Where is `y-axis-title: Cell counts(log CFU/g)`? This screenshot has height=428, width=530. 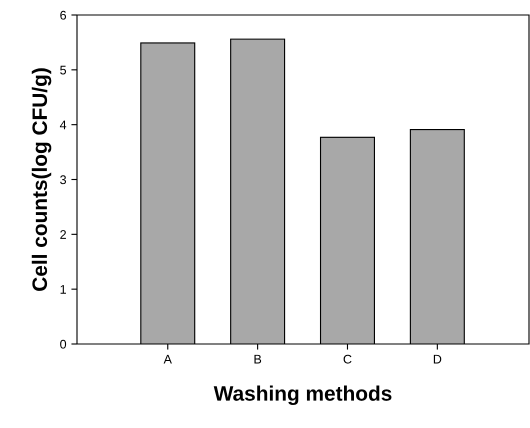 y-axis-title: Cell counts(log CFU/g) is located at coordinates (42, 179).